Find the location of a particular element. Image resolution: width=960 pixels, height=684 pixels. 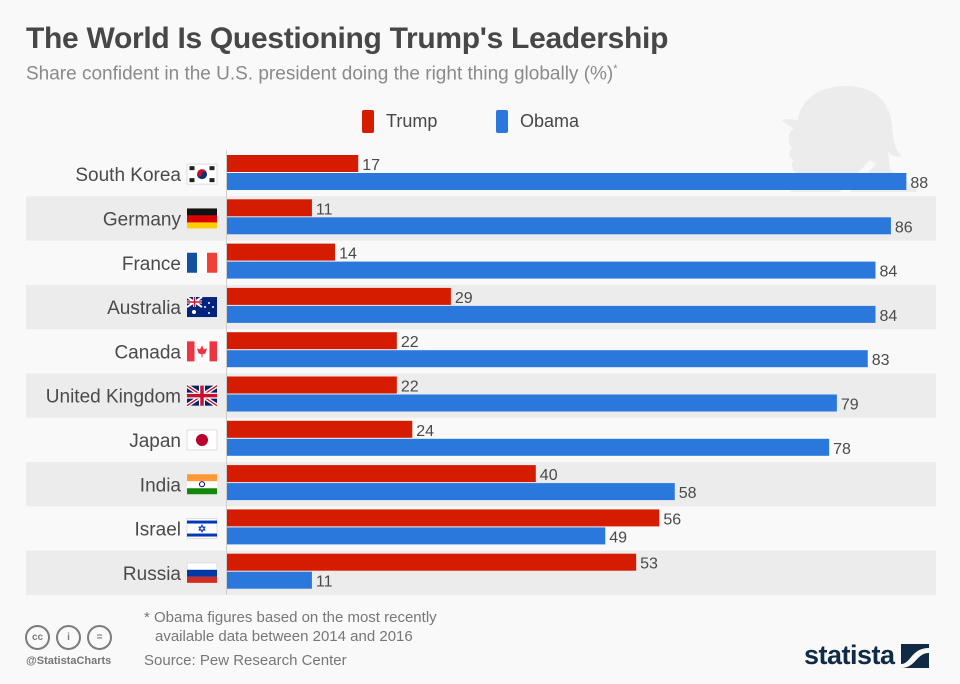

legend-swatch-trump is located at coordinates (368, 121).